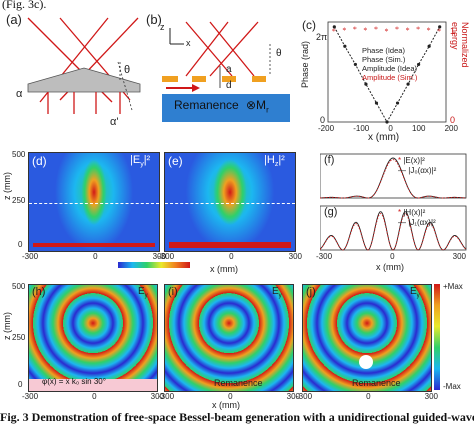  I want to click on panel-c-chart: * * * * * * * * * * *, so click(387, 72).